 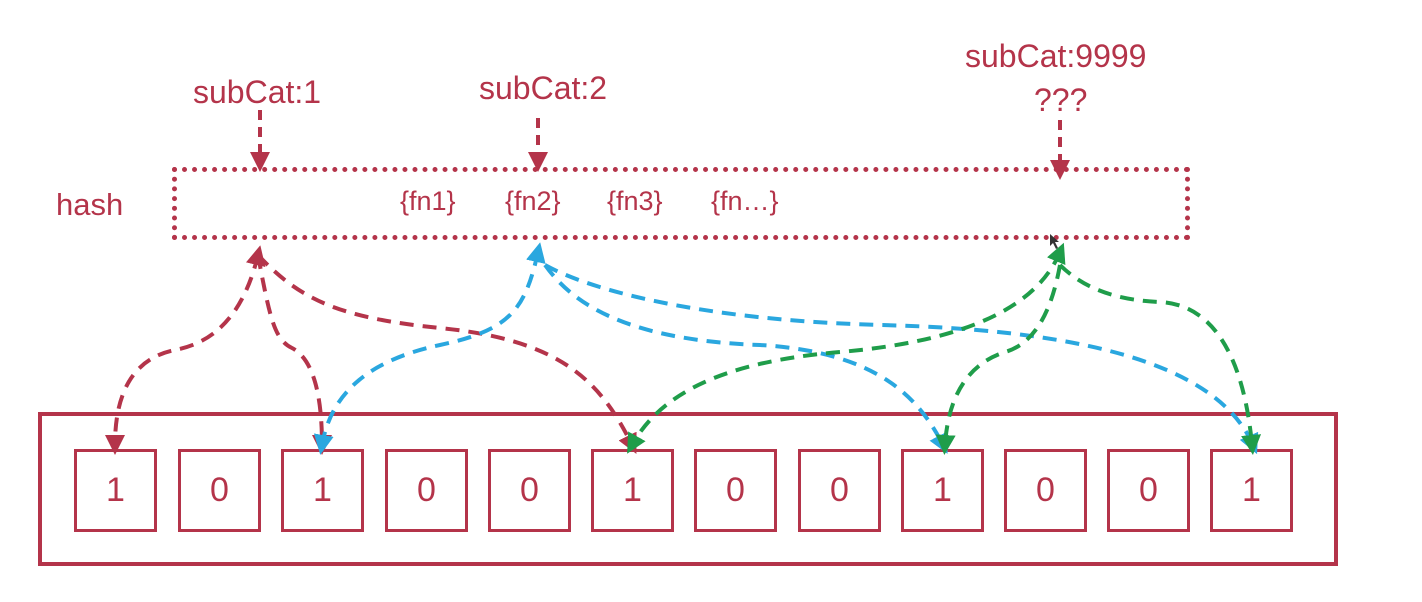 What do you see at coordinates (1045, 490) in the screenshot?
I see `bit-cell-9: 0` at bounding box center [1045, 490].